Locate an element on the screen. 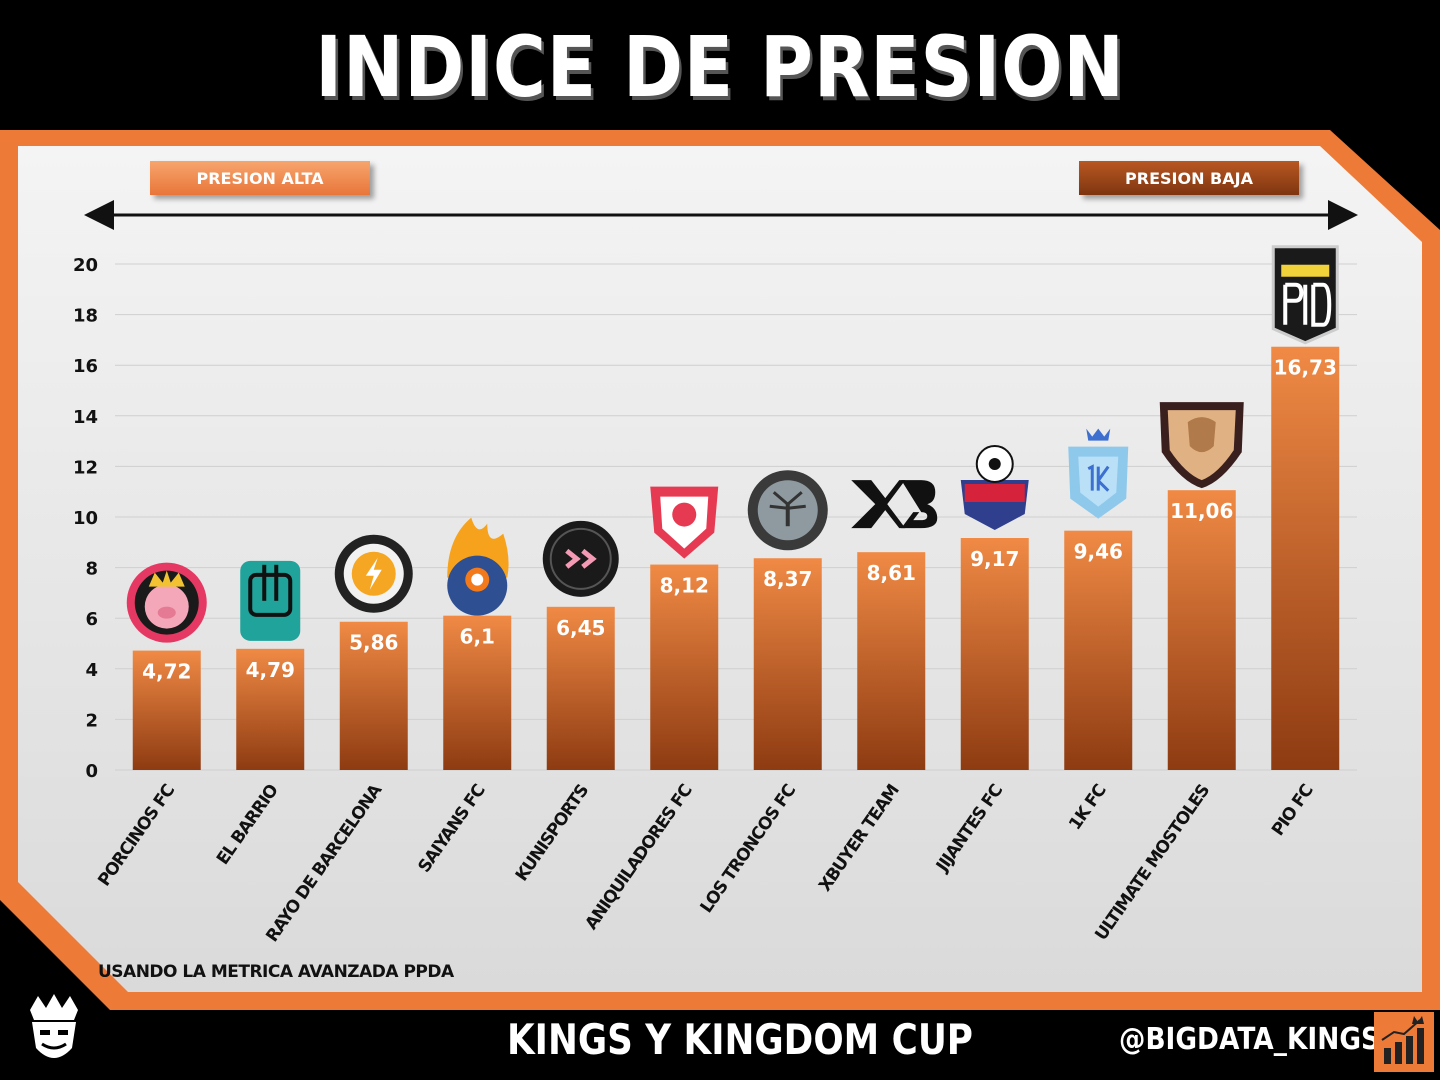  y-tick-label: 10 is located at coordinates (85, 518).